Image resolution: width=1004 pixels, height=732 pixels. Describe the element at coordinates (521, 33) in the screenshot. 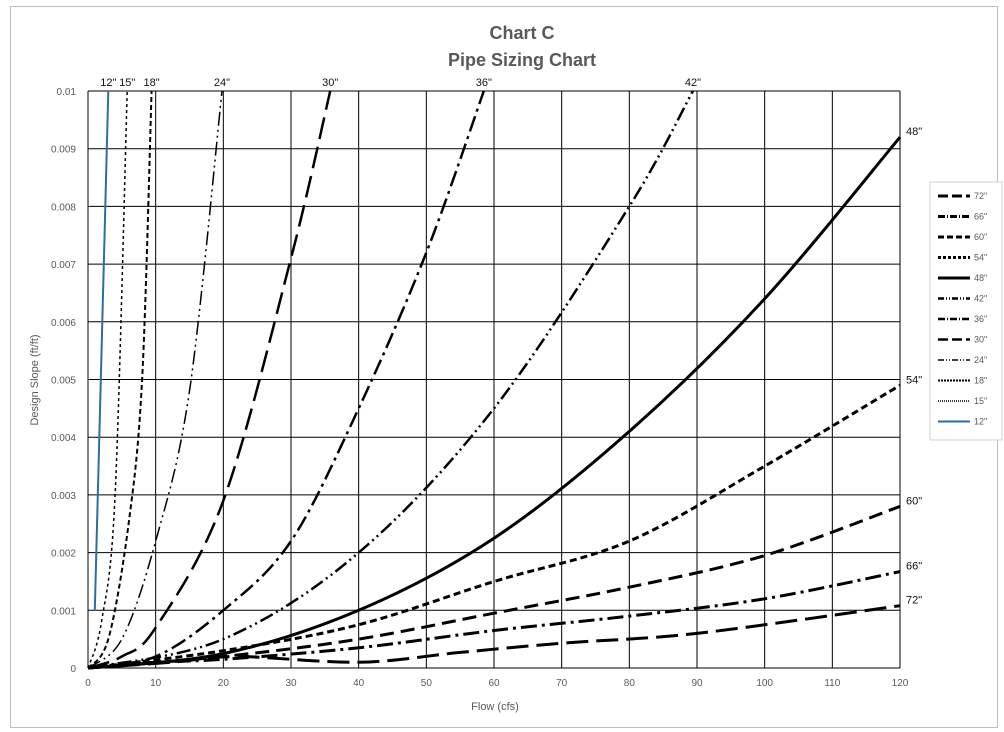

I see `chart-title: Chart C` at that location.